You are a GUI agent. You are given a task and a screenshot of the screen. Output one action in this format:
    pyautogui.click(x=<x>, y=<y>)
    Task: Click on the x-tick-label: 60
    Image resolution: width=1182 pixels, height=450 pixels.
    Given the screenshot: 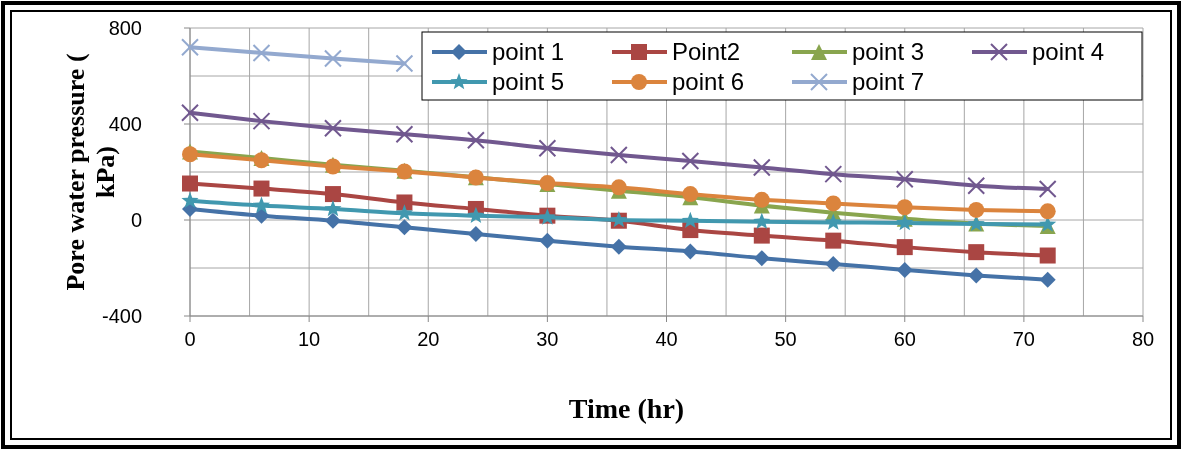 What is the action you would take?
    pyautogui.click(x=904, y=339)
    